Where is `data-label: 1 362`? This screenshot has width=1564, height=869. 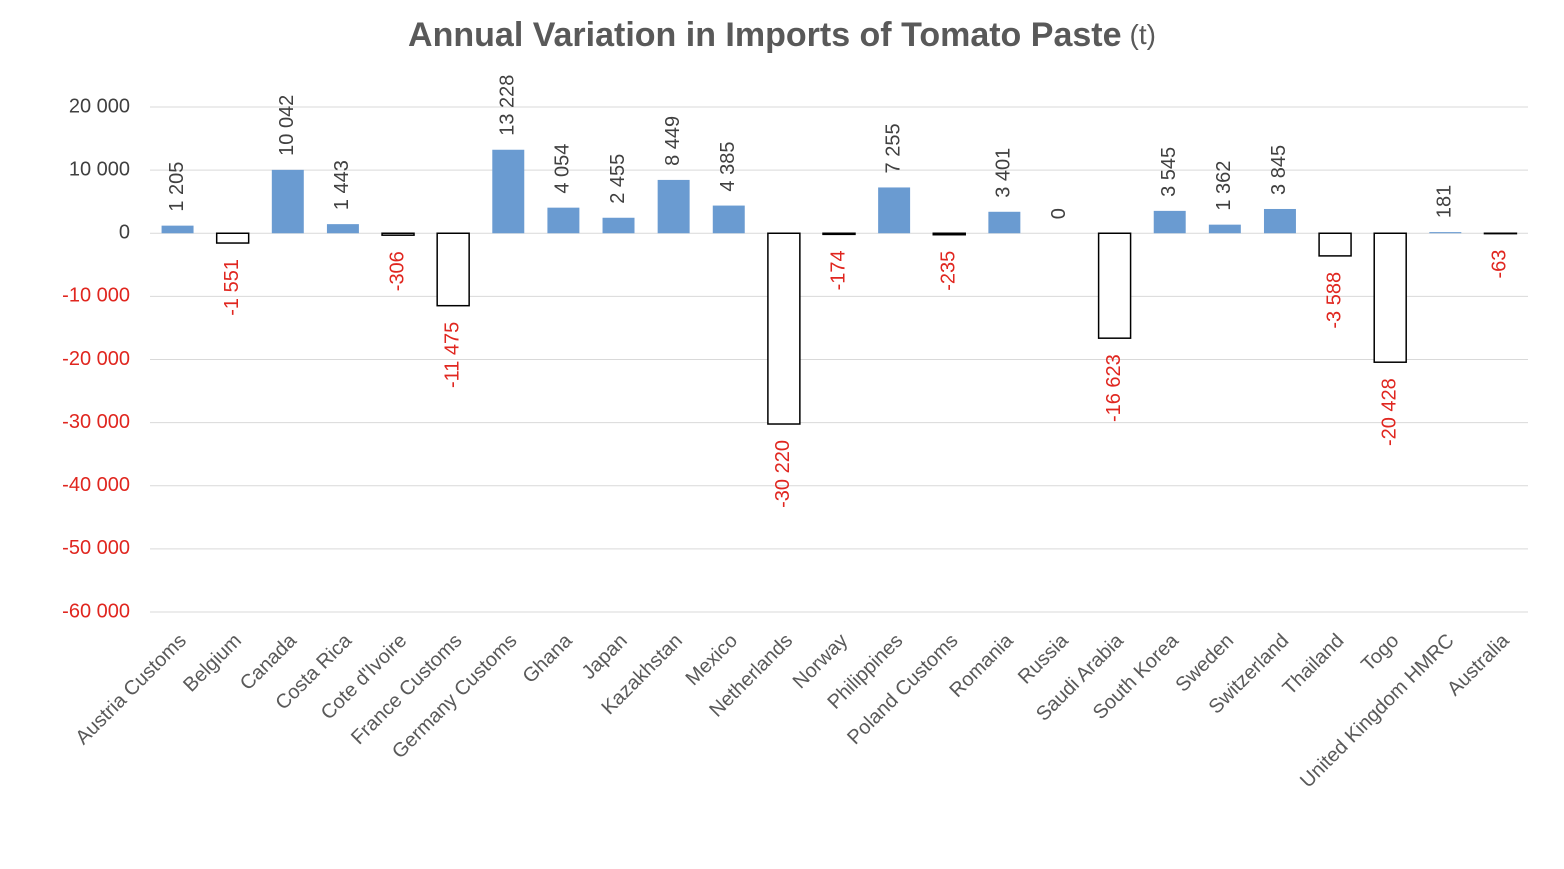 data-label: 1 362 is located at coordinates (1224, 186).